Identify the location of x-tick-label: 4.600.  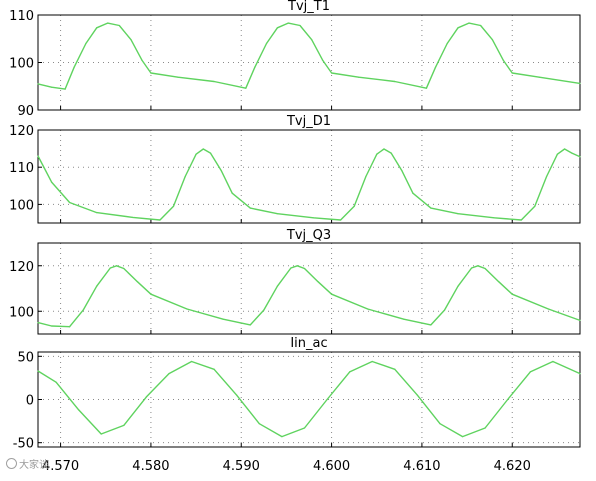
(331, 466).